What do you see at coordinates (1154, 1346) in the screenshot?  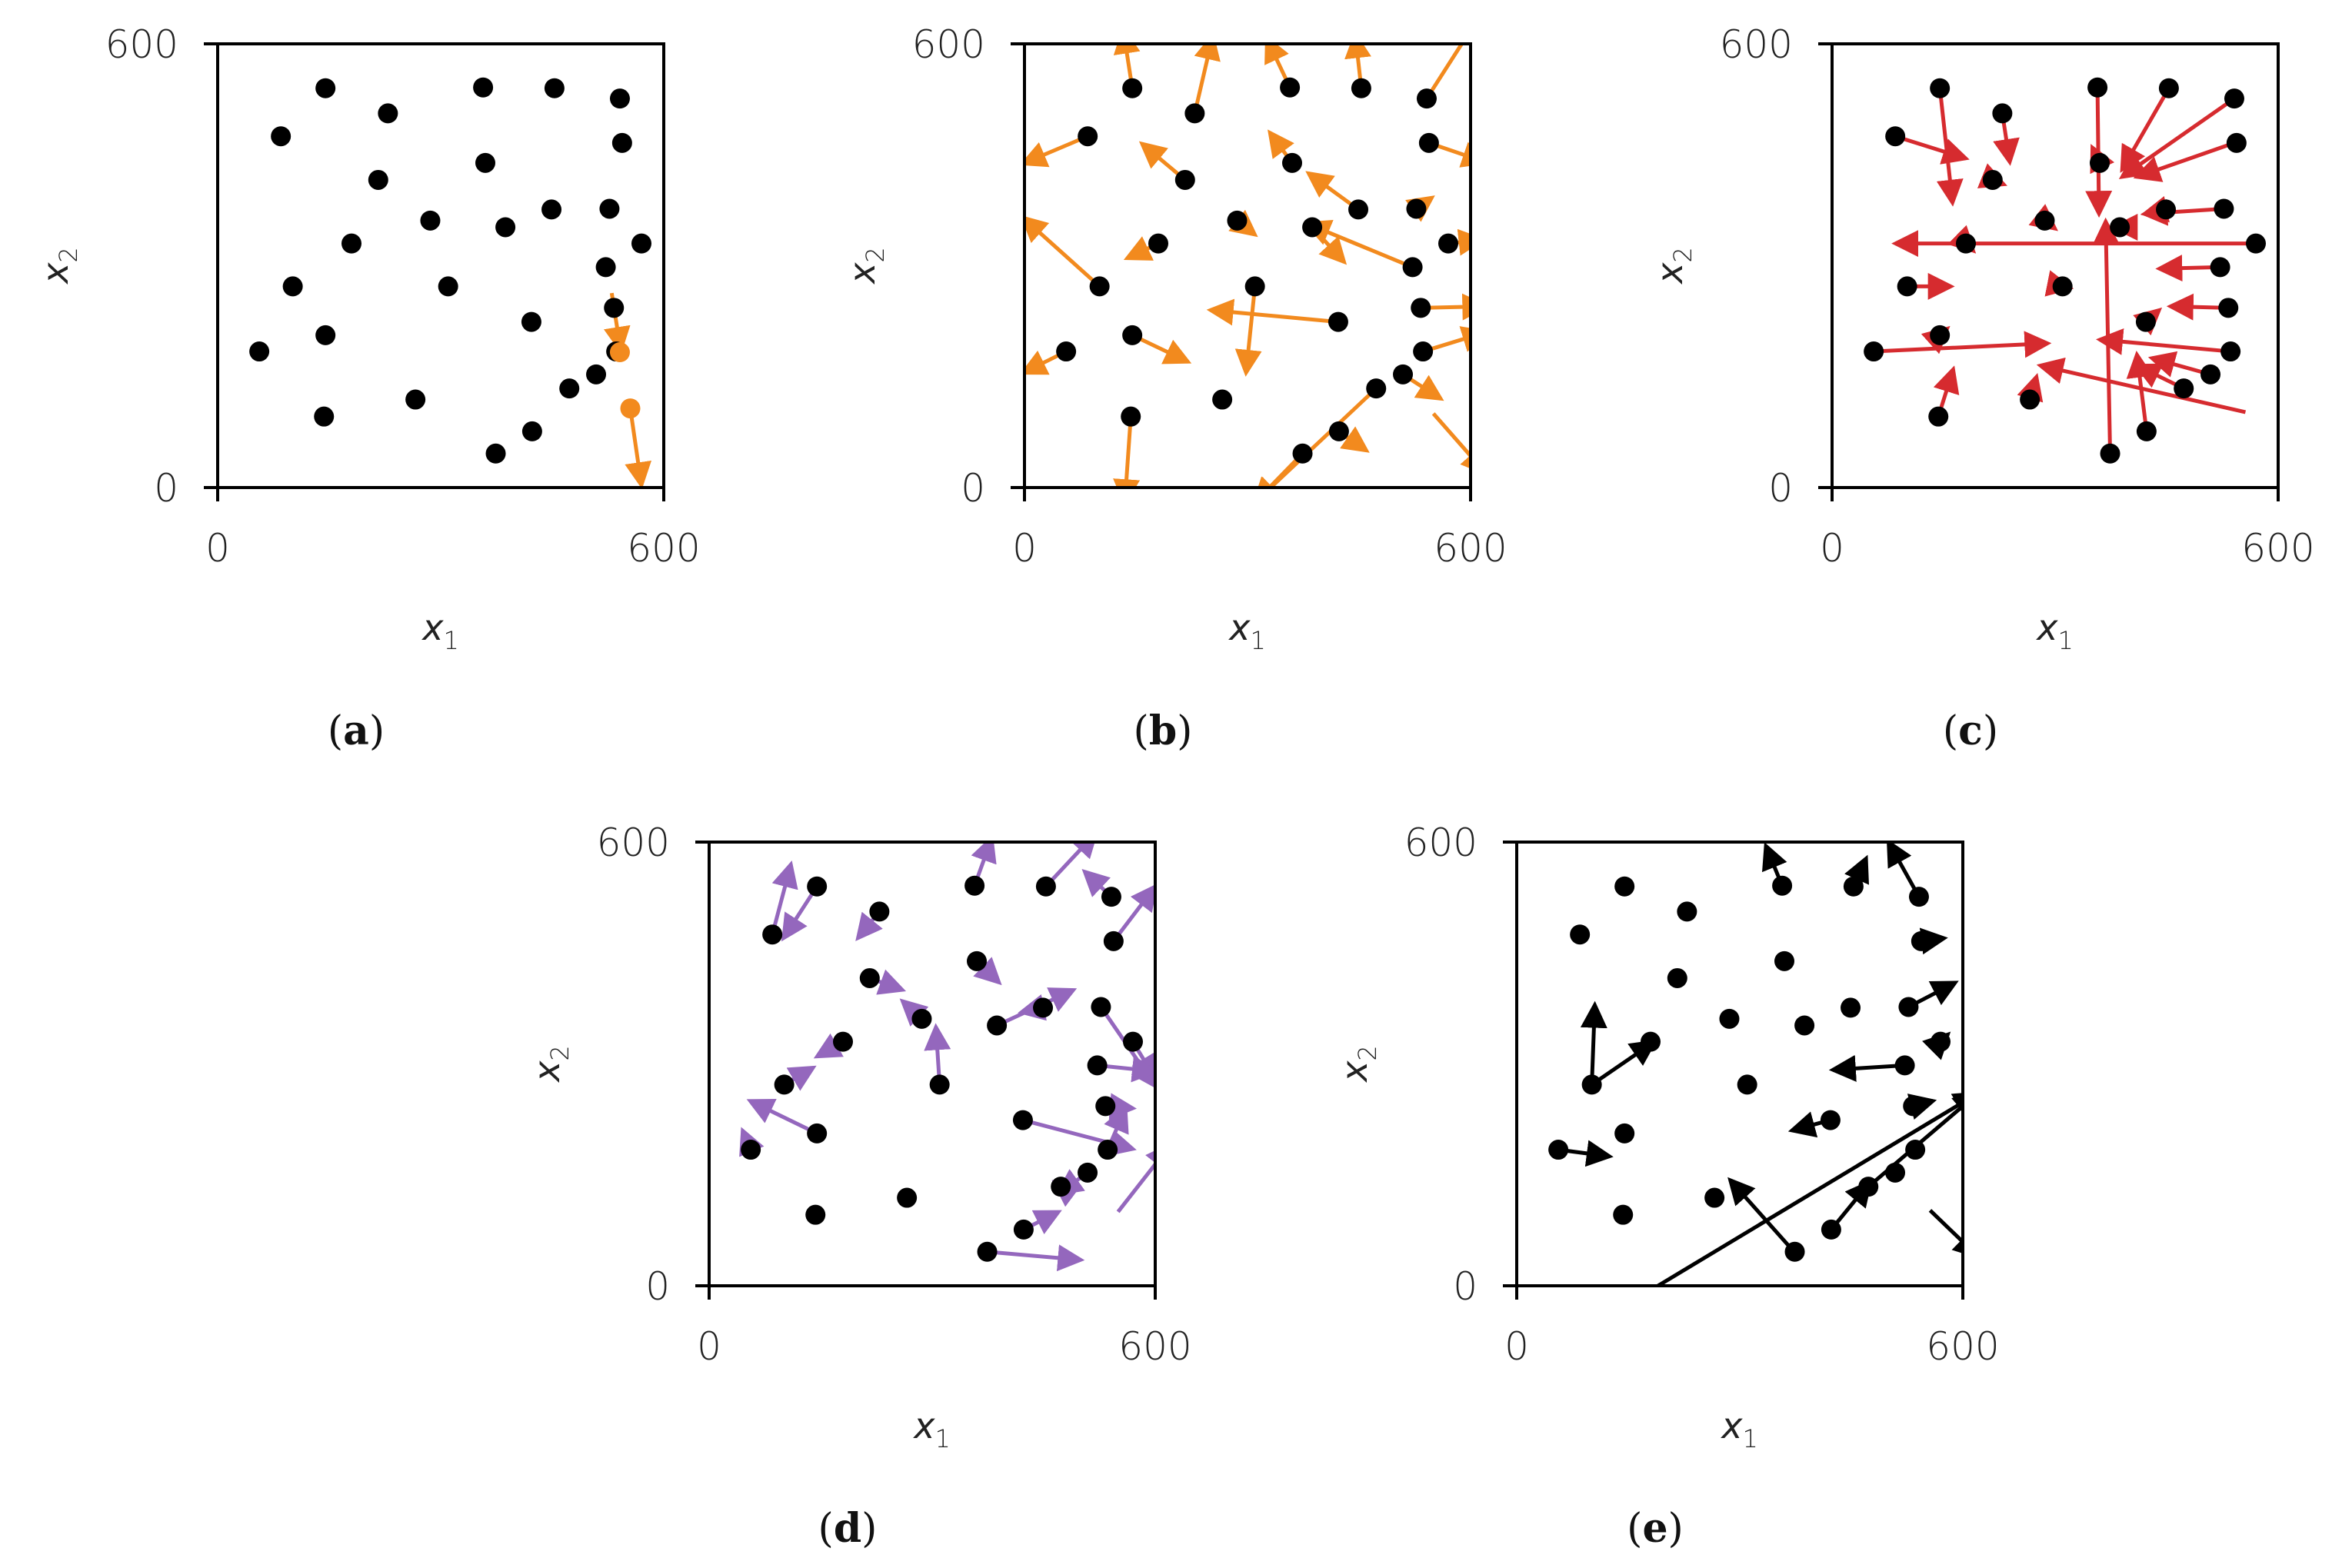 I see `panel-d-xtick-label-600: 600` at bounding box center [1154, 1346].